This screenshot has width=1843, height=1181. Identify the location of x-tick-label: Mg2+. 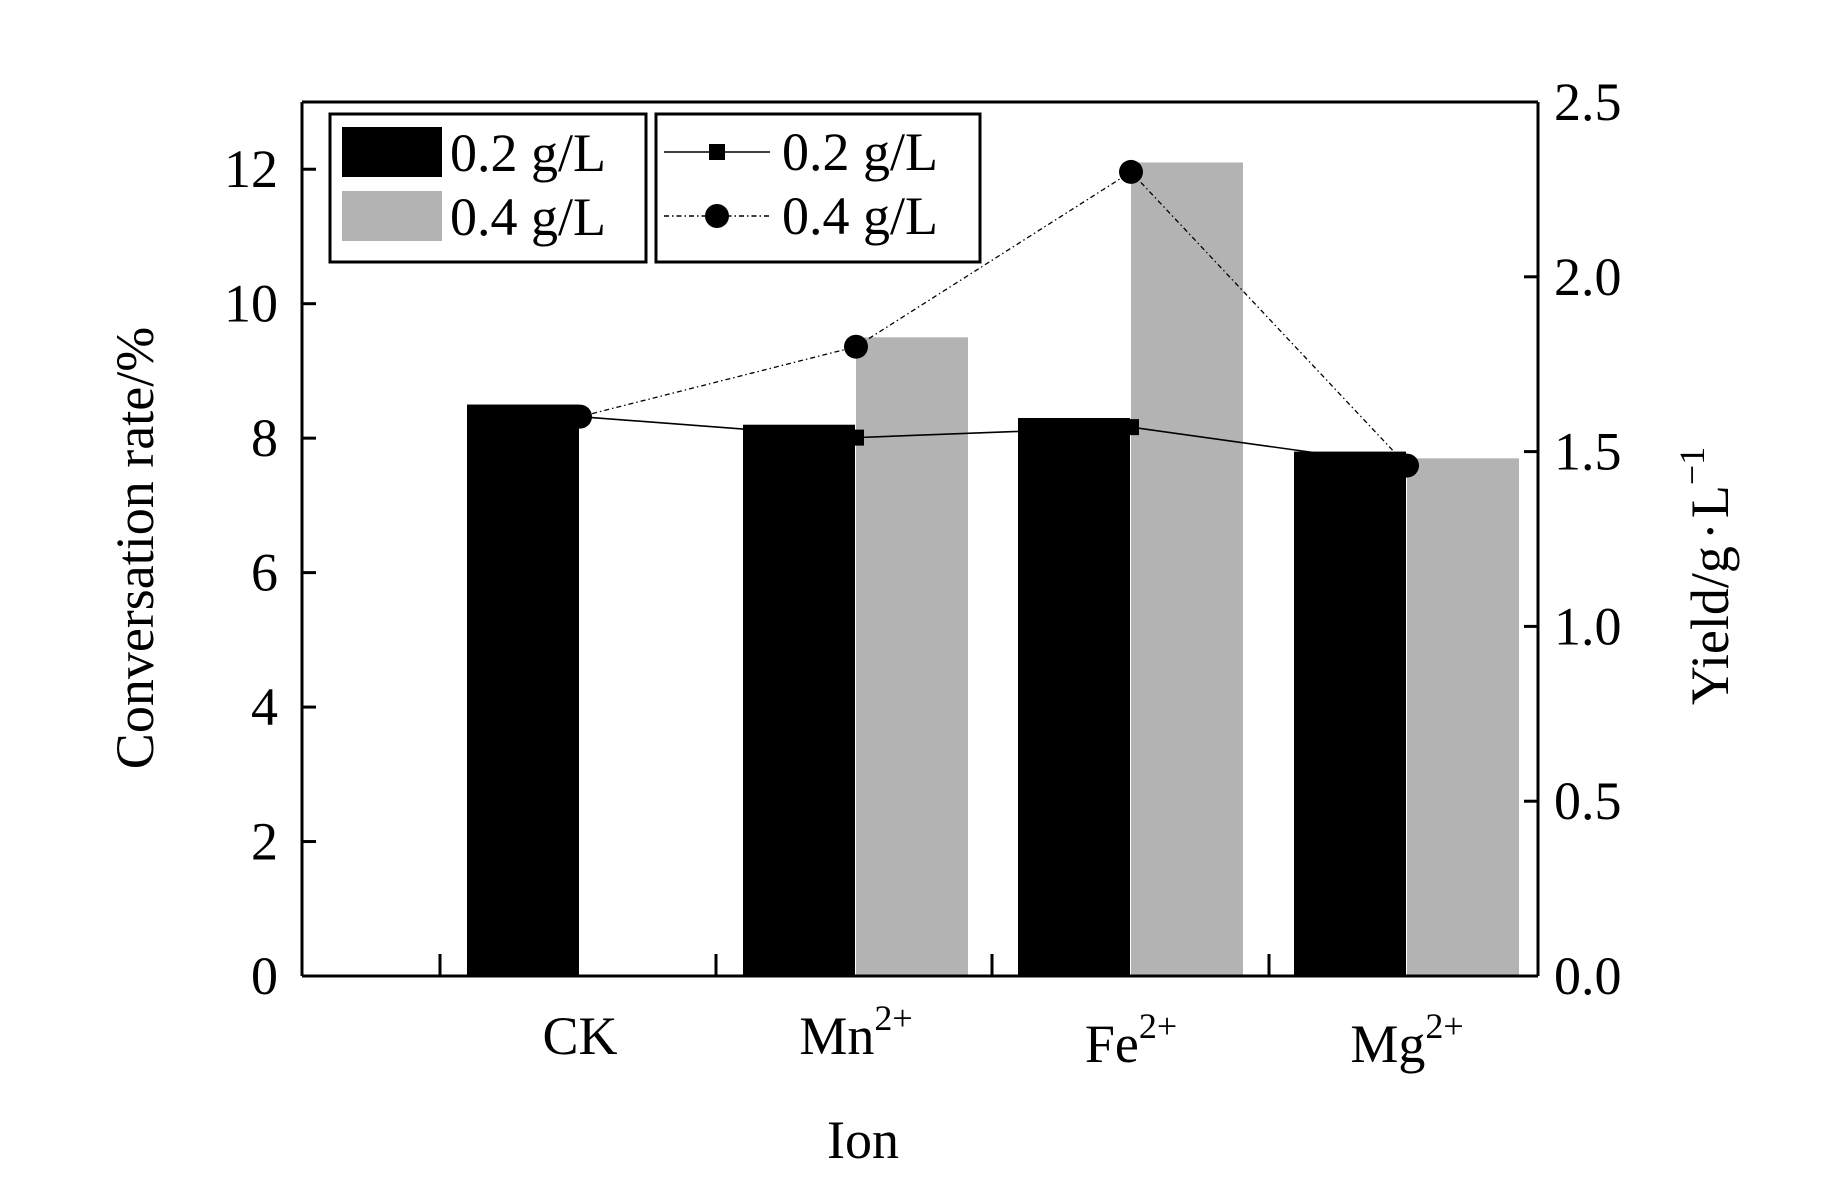
(1406, 1040).